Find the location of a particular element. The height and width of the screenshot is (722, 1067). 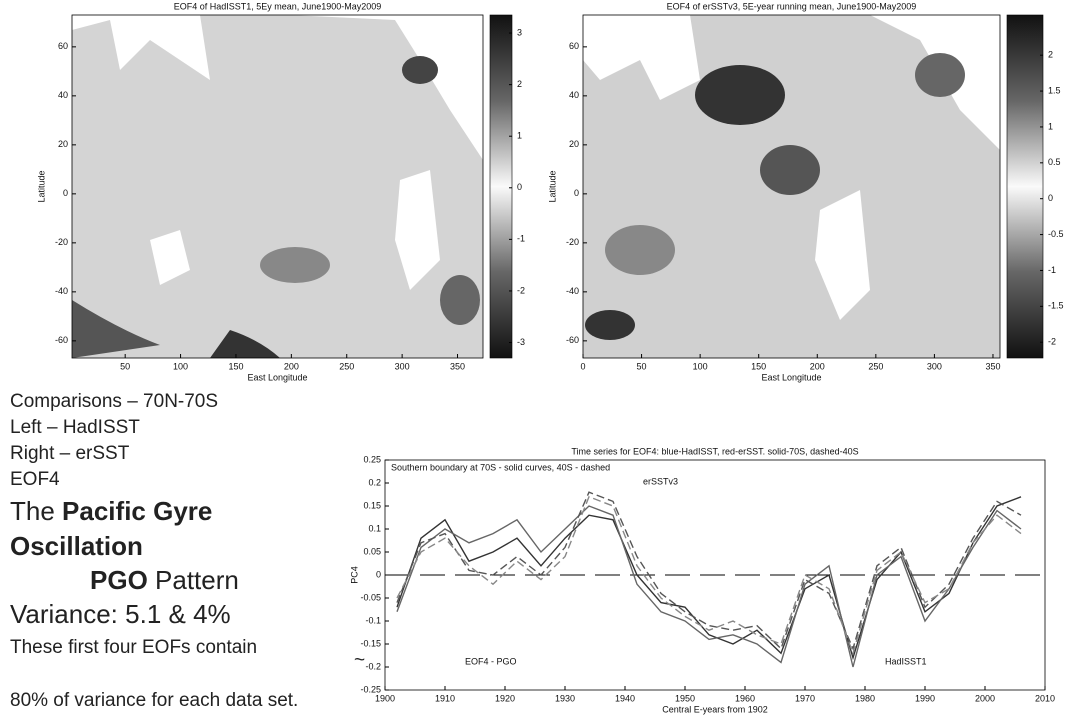

y-tick-label: 0.25 is located at coordinates (372, 459).